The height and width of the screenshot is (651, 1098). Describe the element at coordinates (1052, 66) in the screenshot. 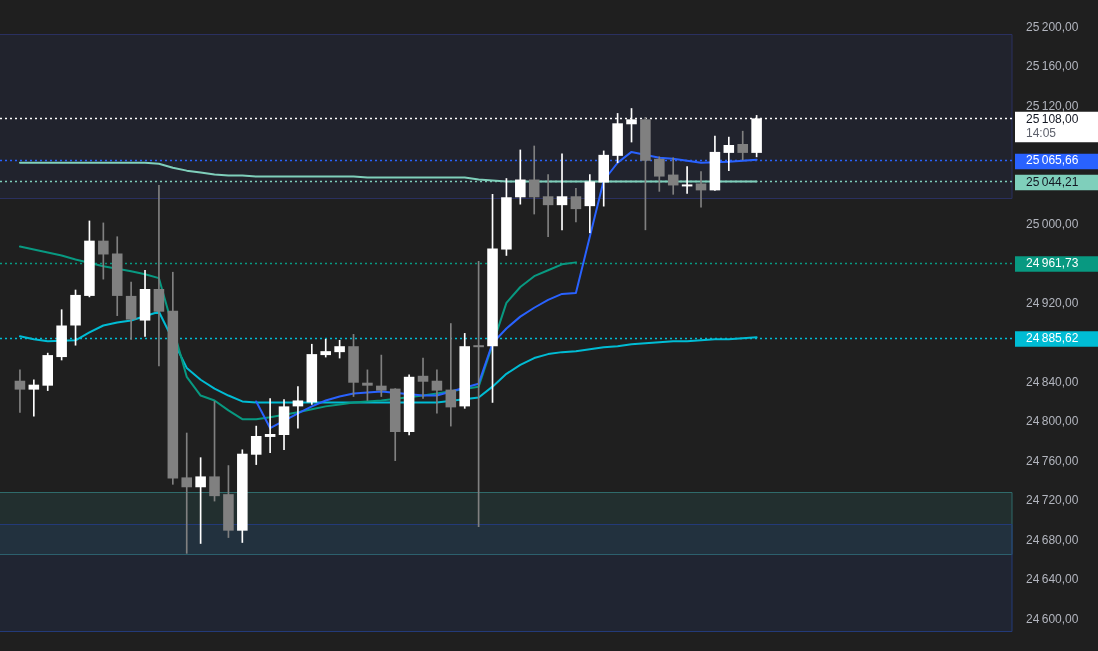

I see `y-tick-label: 25 160,00` at that location.